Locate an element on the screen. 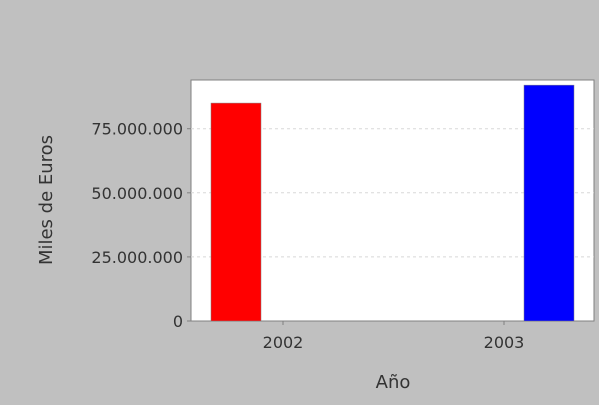 Image resolution: width=599 pixels, height=405 pixels. x-axis-label: Año is located at coordinates (393, 382).